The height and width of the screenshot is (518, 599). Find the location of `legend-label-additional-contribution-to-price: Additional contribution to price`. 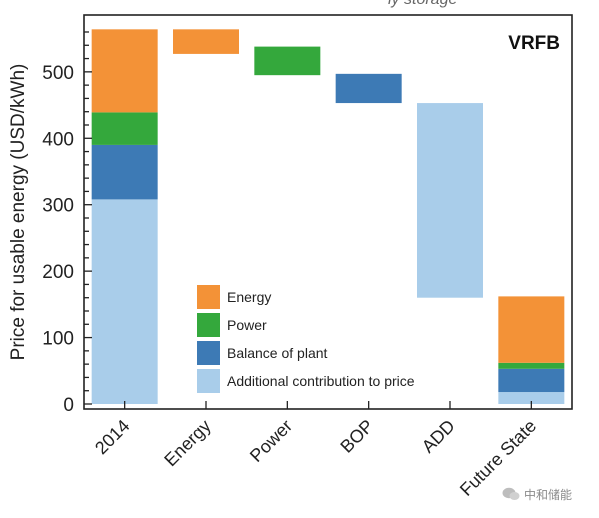

legend-label-additional-contribution-to-price: Additional contribution to price is located at coordinates (321, 381).